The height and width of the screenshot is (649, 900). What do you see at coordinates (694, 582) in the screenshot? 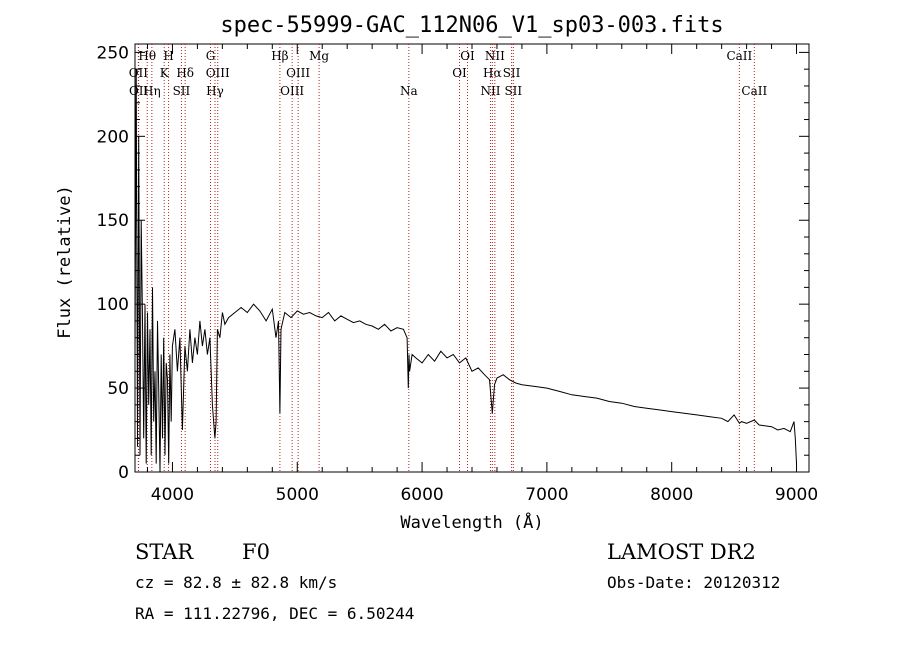
I see `obs-date-text: Obs-Date: 20120312` at bounding box center [694, 582].